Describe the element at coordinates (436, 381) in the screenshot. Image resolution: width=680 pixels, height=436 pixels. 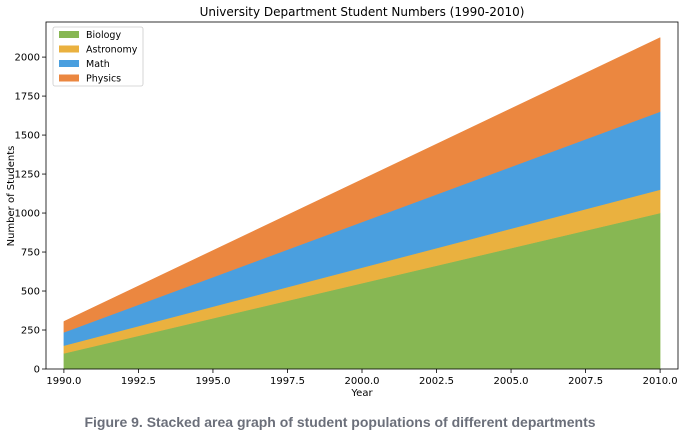
I see `x-tick-label: 2002.5` at that location.